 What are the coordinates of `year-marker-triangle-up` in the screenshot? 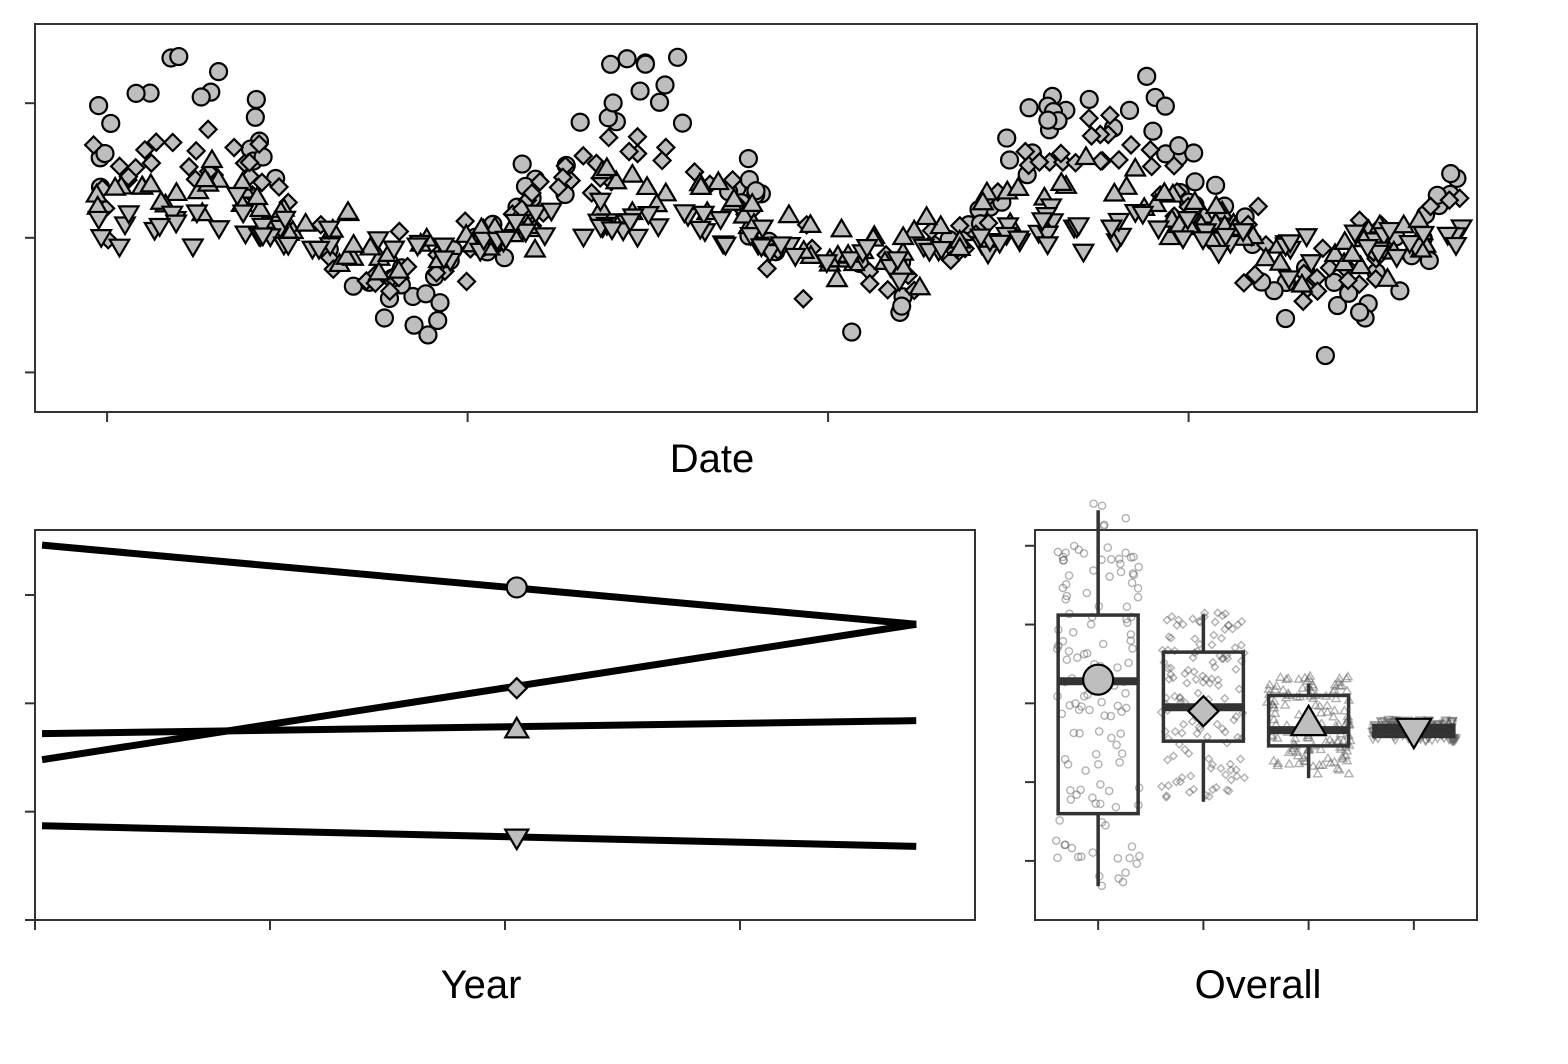 It's located at (517, 727).